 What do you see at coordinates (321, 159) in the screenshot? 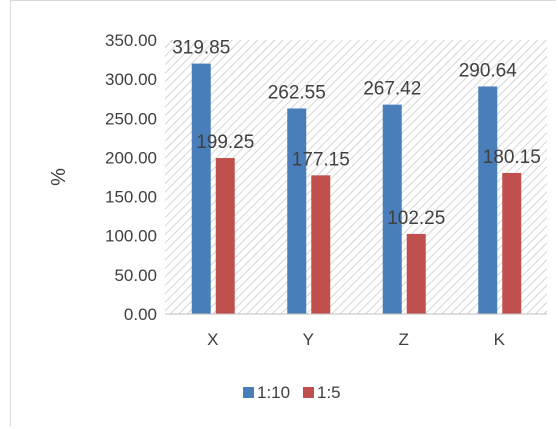
I see `data-label: 177.15` at bounding box center [321, 159].